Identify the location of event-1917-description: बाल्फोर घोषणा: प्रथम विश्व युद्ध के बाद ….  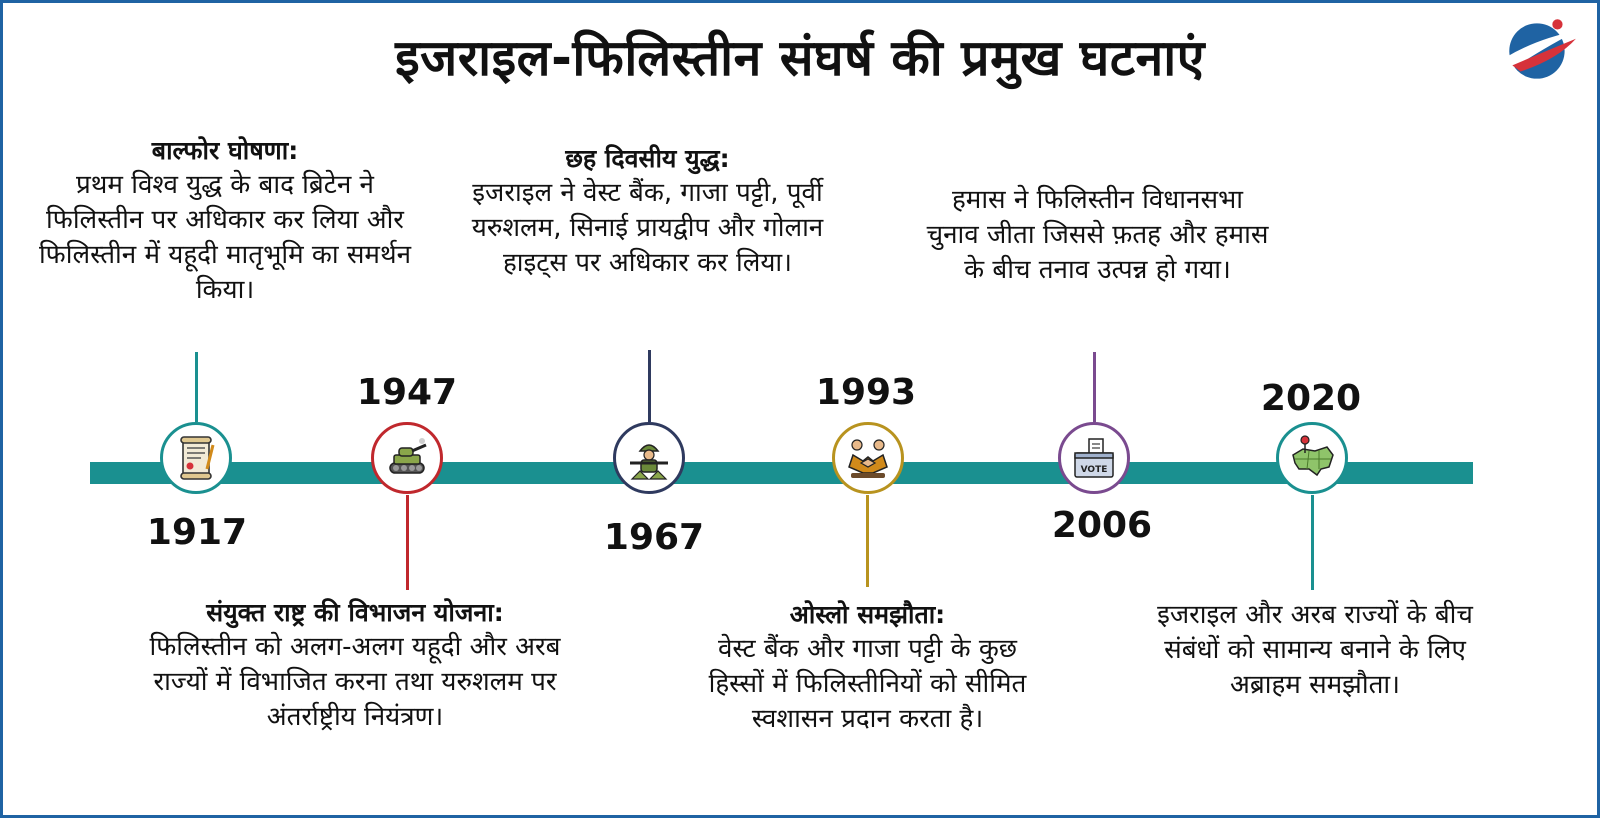
(225, 220).